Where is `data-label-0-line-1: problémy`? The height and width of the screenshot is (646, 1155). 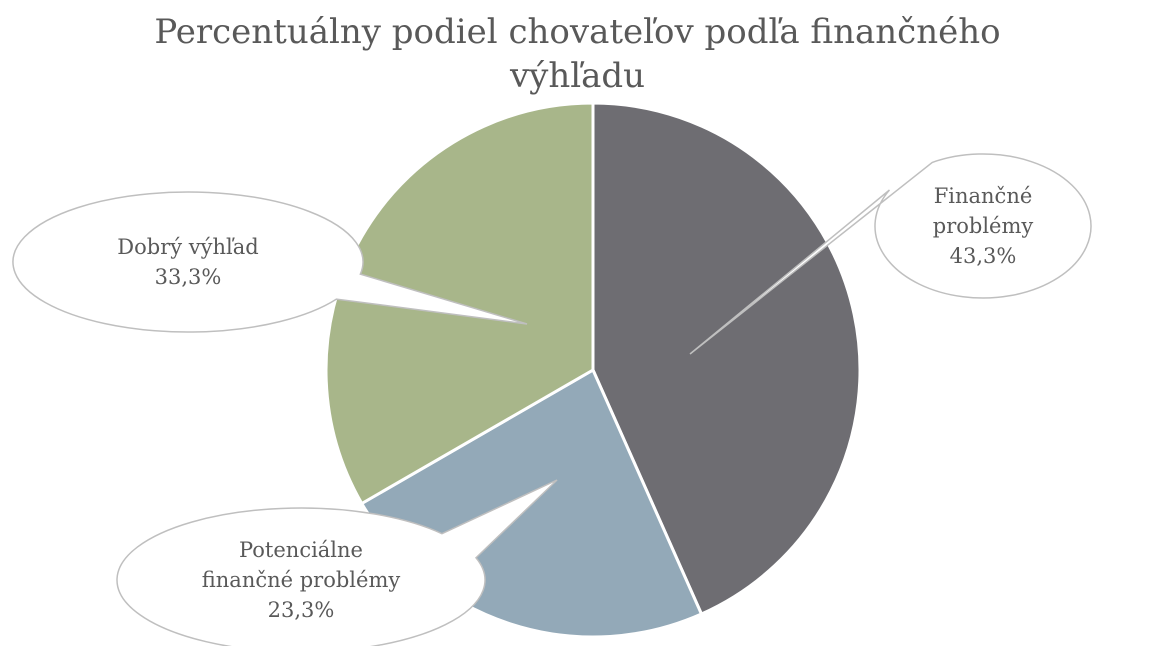 data-label-0-line-1: problémy is located at coordinates (983, 226).